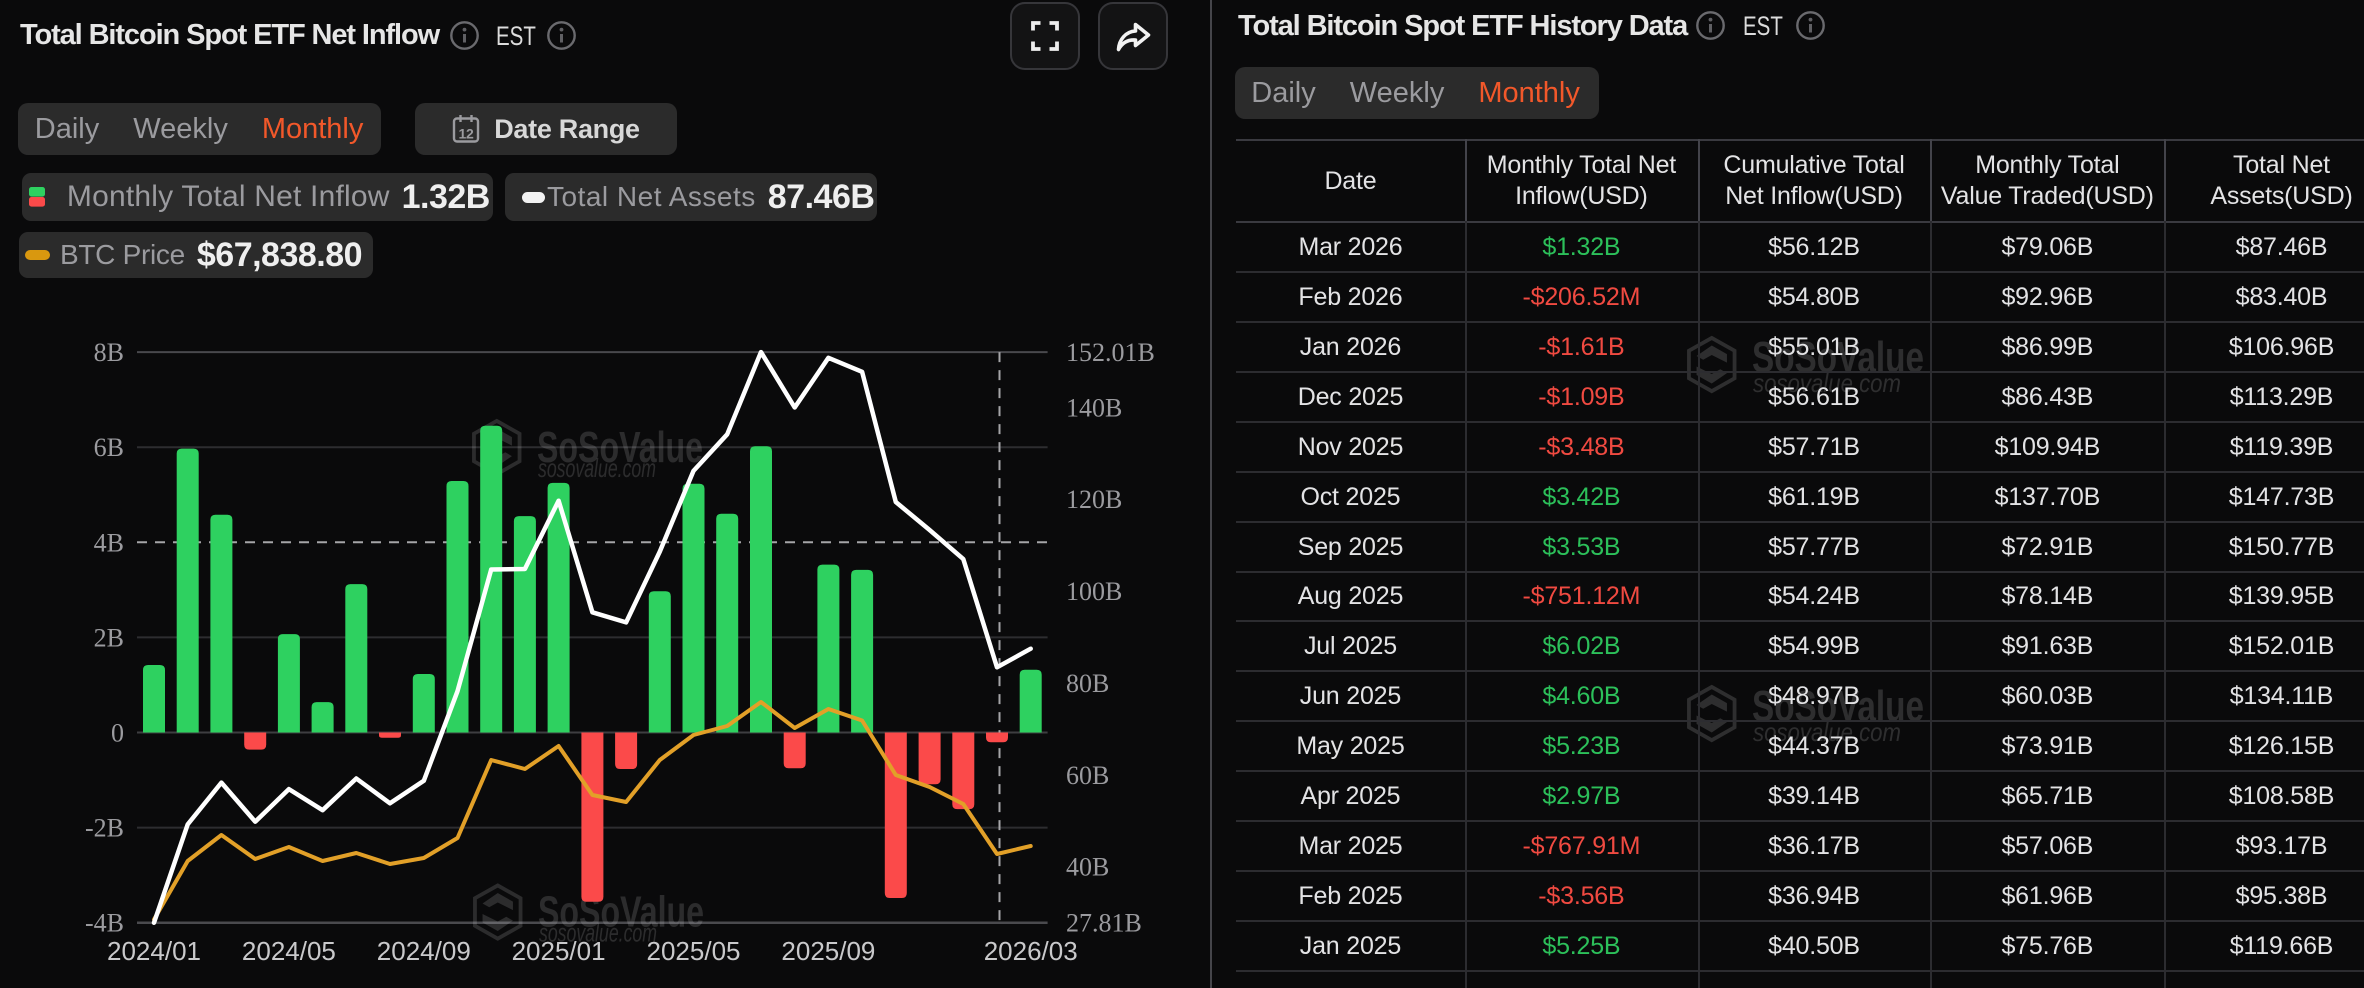  I want to click on svg-text: 6B, so click(109, 447).